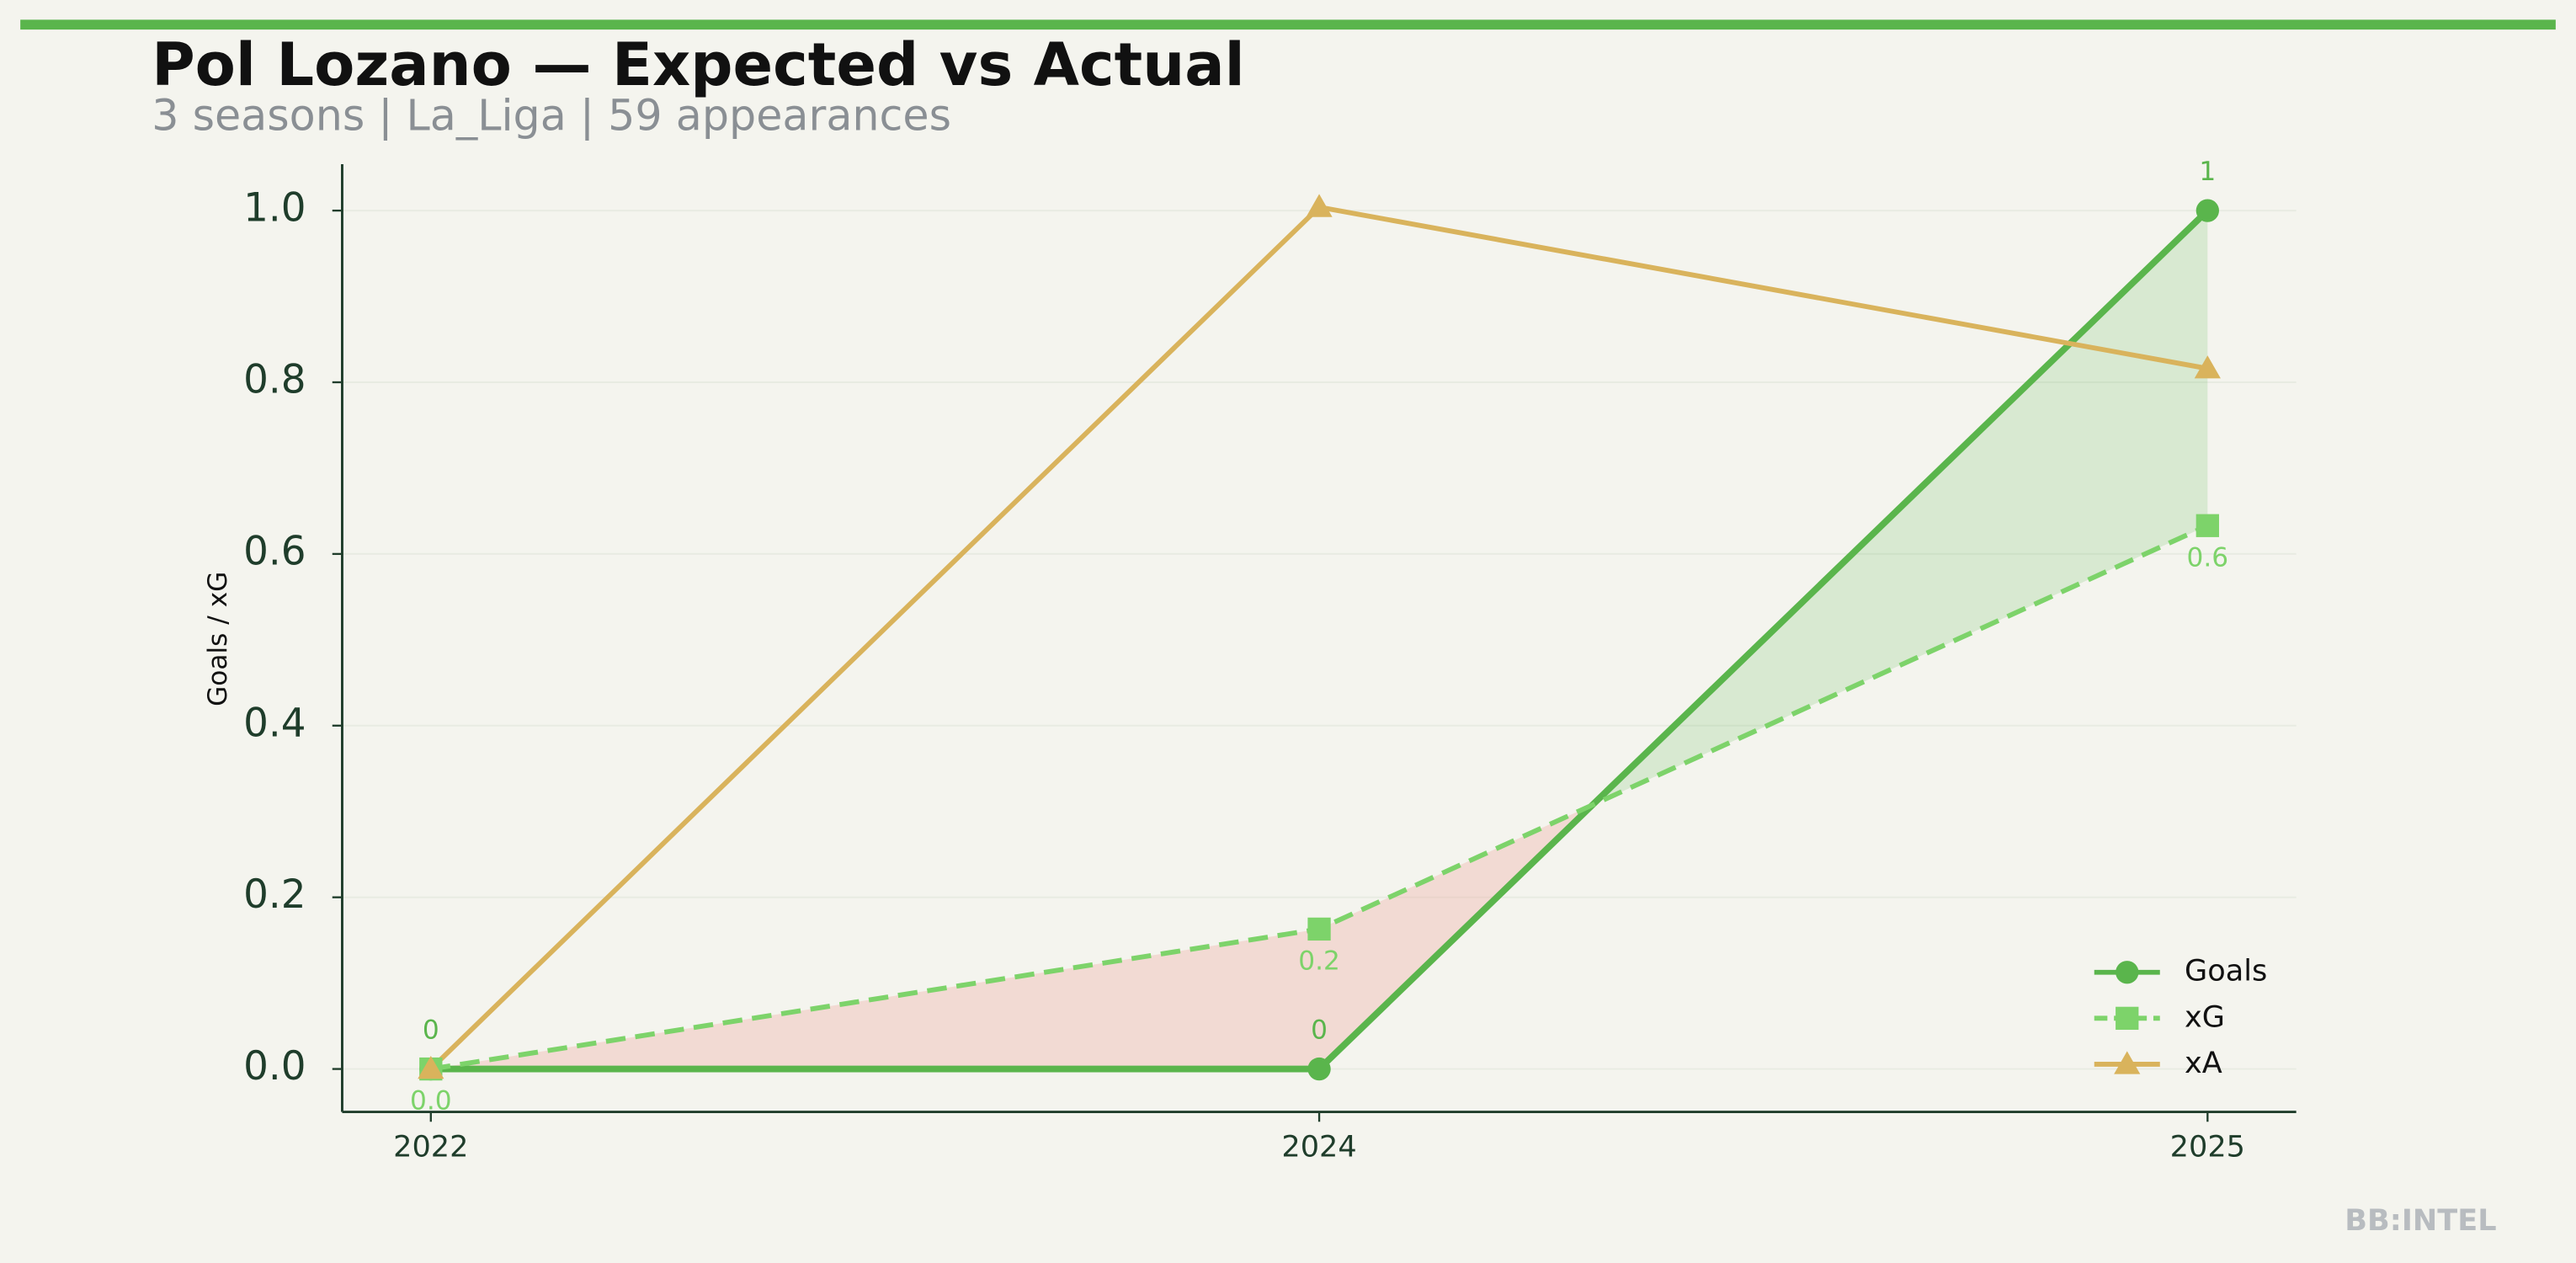 The height and width of the screenshot is (1263, 2576). I want to click on watermark: BB:INTEL, so click(2420, 1220).